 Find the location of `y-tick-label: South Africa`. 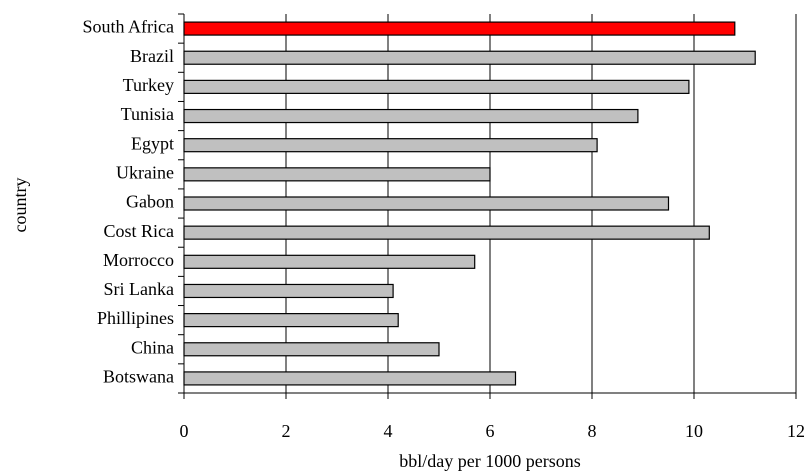

y-tick-label: South Africa is located at coordinates (129, 27).